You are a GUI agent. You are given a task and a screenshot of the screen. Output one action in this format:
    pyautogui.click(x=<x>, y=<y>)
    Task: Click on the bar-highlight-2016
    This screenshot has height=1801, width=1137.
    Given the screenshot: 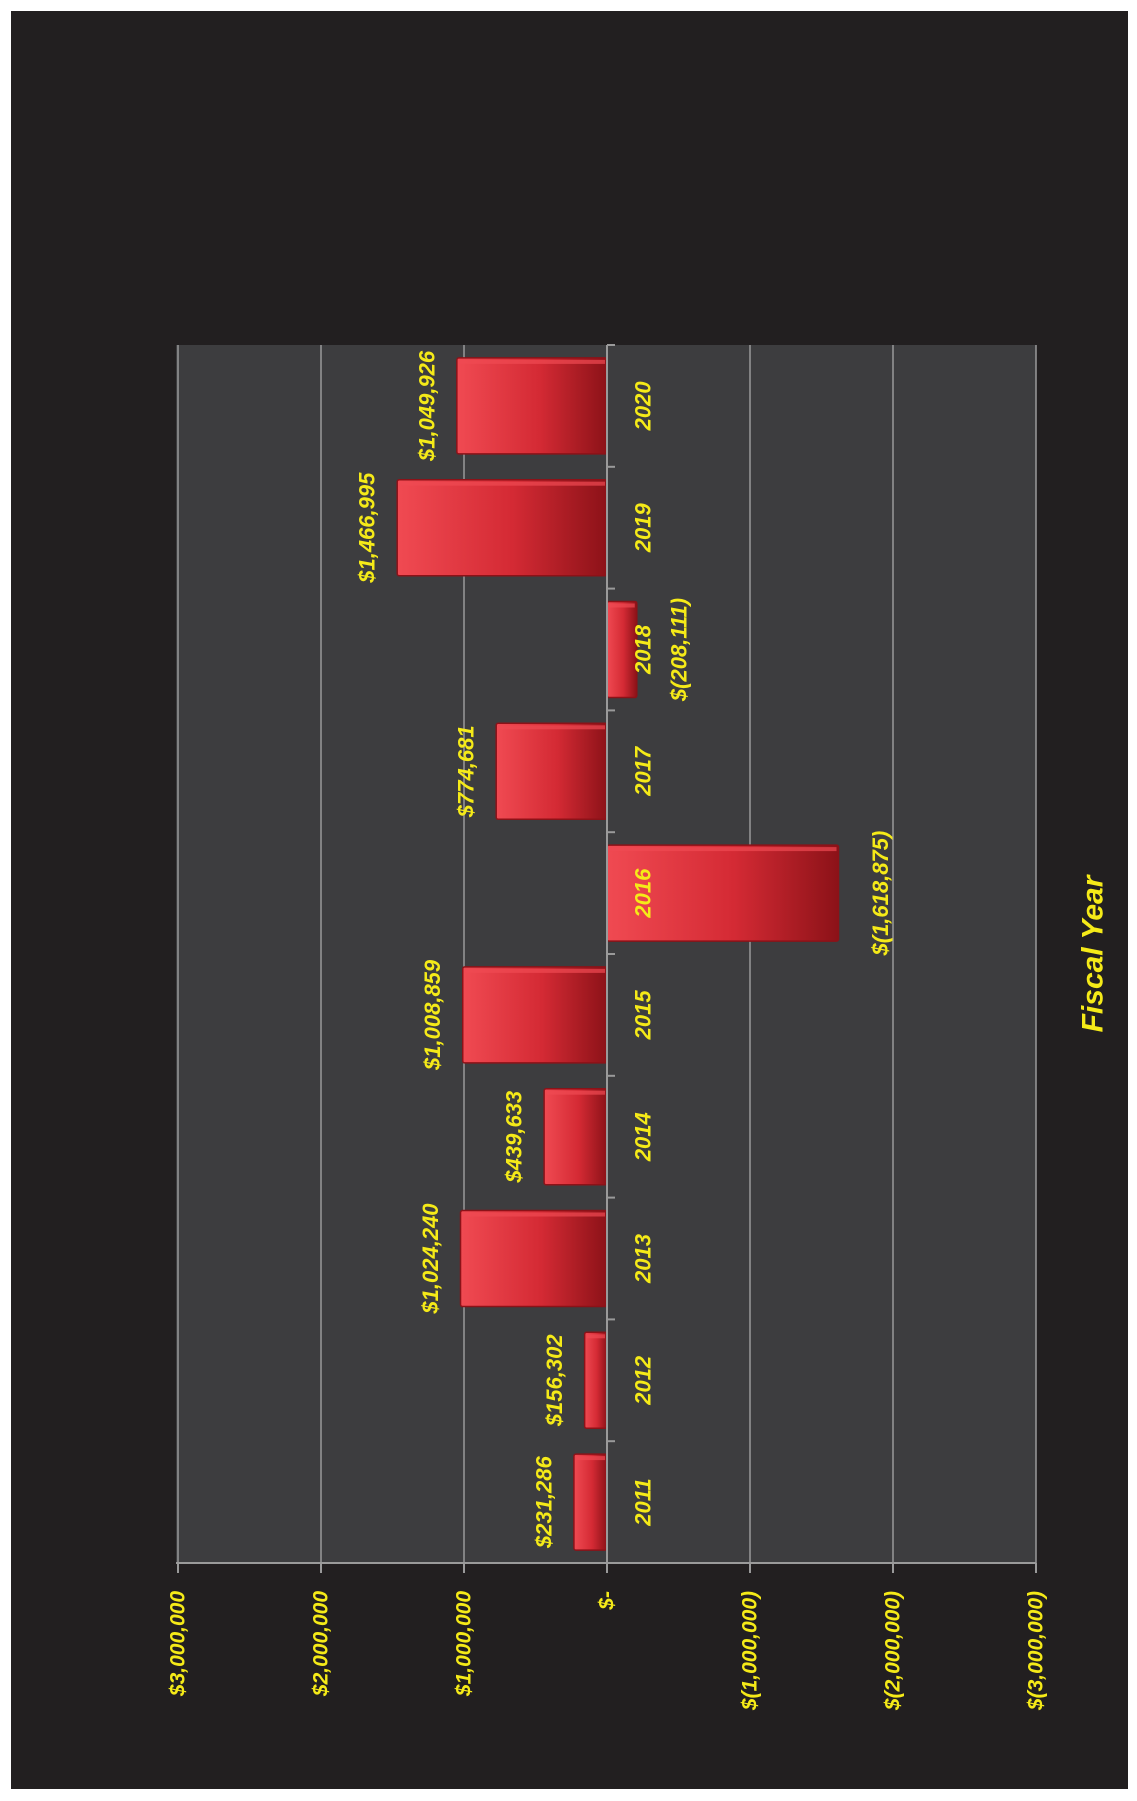 What is the action you would take?
    pyautogui.click(x=723, y=849)
    